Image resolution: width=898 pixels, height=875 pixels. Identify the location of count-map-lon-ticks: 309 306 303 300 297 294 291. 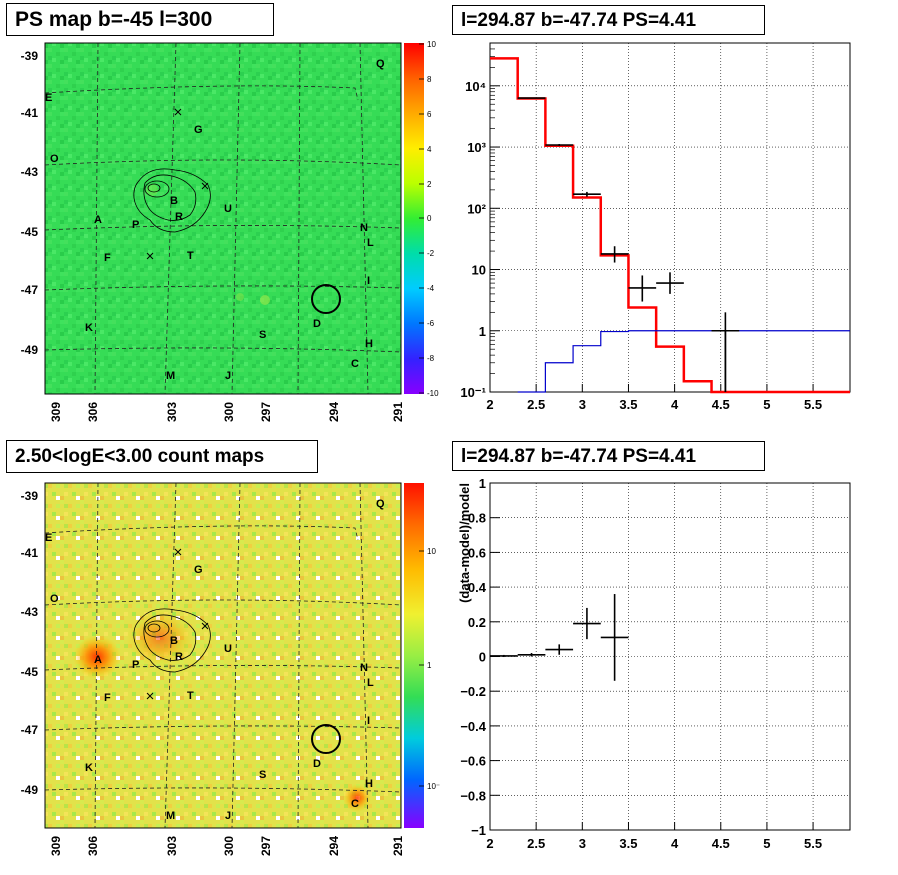
(227, 846).